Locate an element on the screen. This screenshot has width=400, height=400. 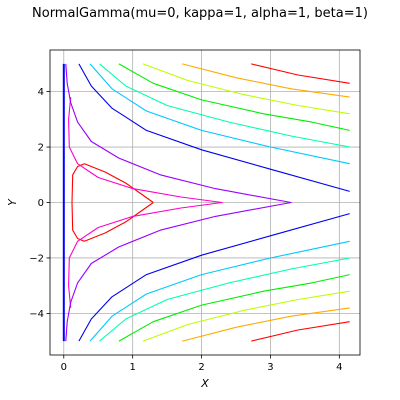
x-tick-label: 0 is located at coordinates (64, 367).